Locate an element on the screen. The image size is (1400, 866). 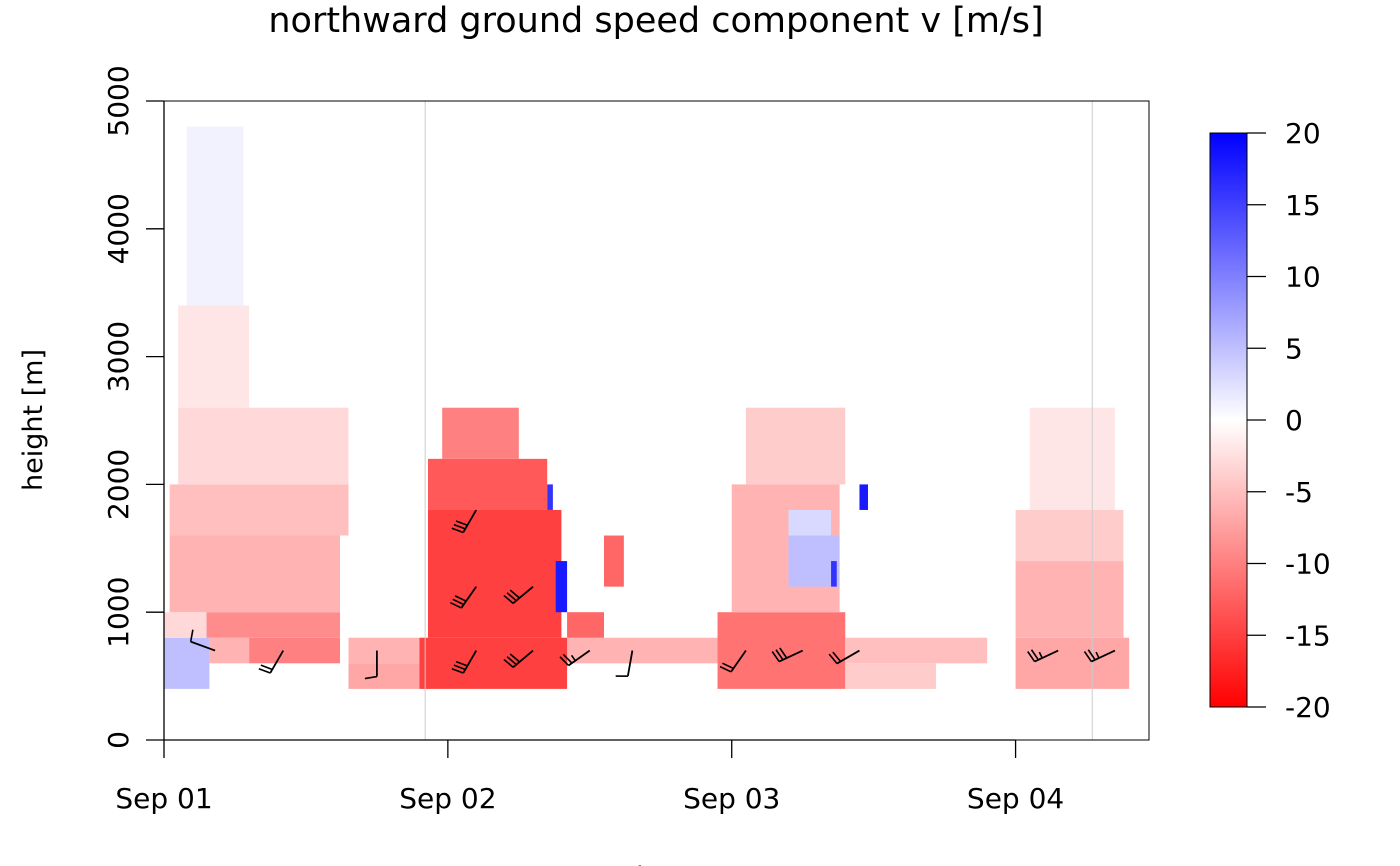
x-tick-label: Sep 01 is located at coordinates (163, 798).